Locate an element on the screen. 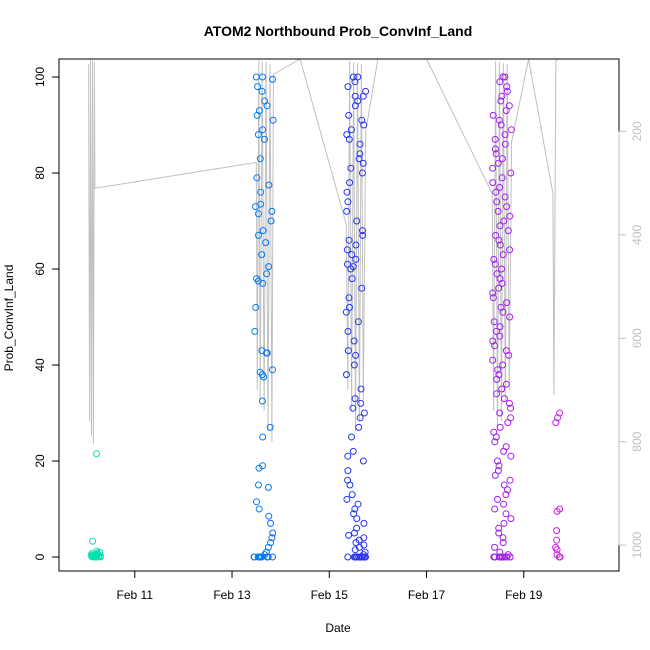 Image resolution: width=650 pixels, height=650 pixels. y-tick-label: 80 is located at coordinates (40, 173).